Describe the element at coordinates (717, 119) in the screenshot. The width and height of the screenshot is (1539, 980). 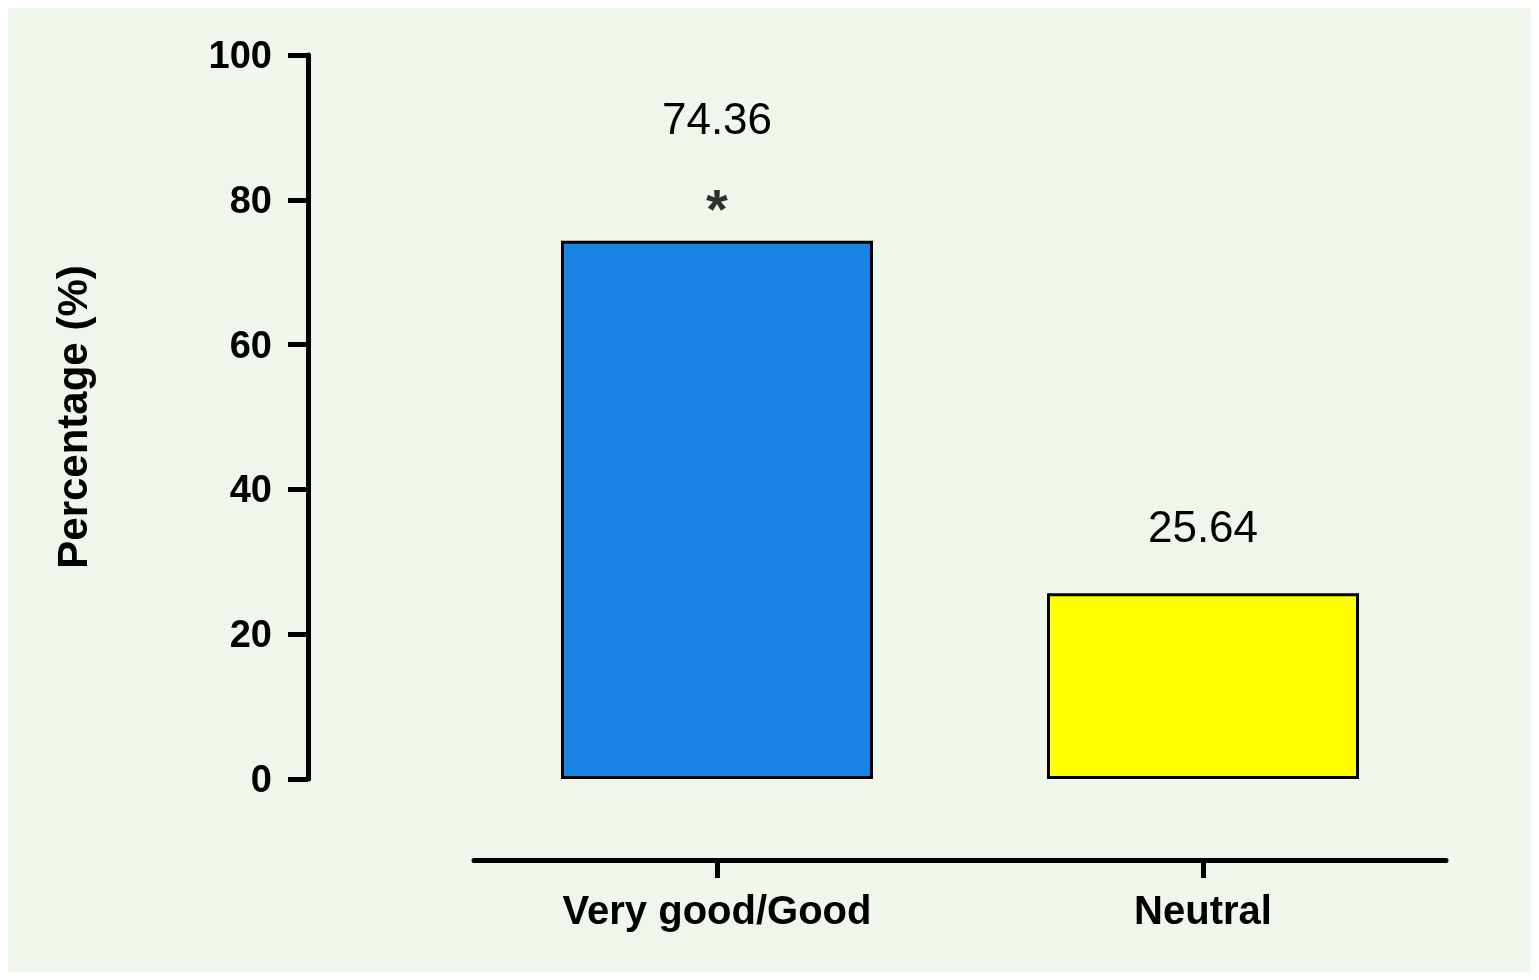
I see `data-label: 74.36` at that location.